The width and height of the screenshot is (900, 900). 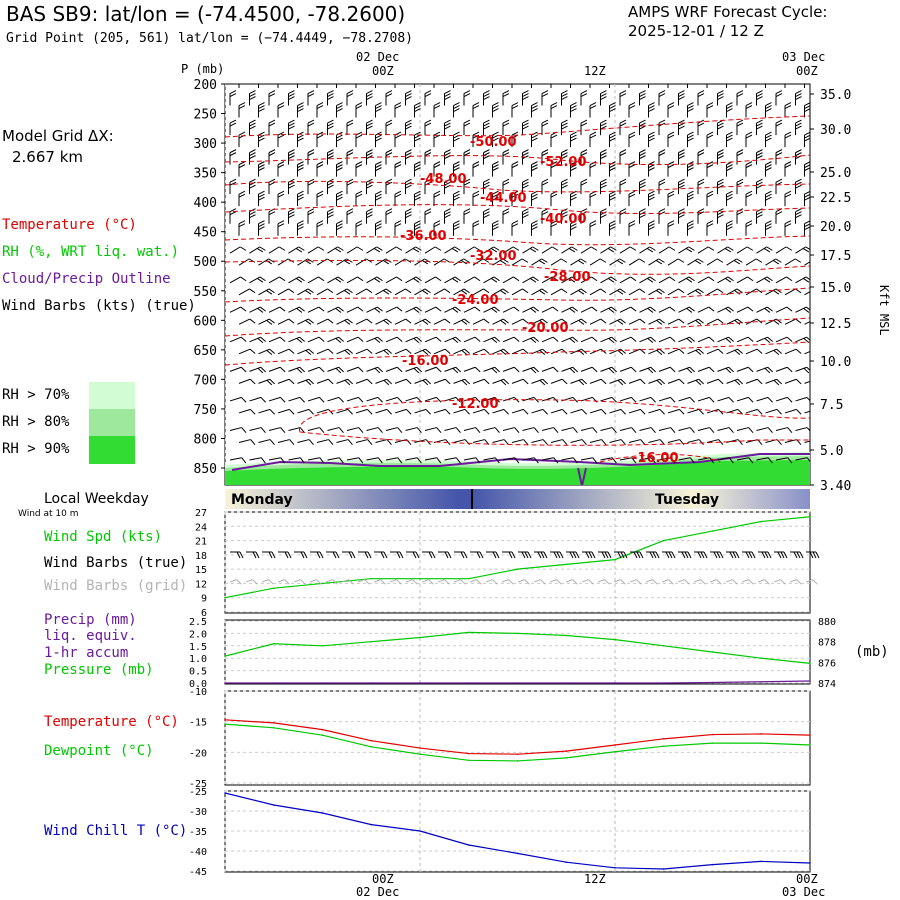 I want to click on y-tick-label: -20, so click(x=198, y=753).